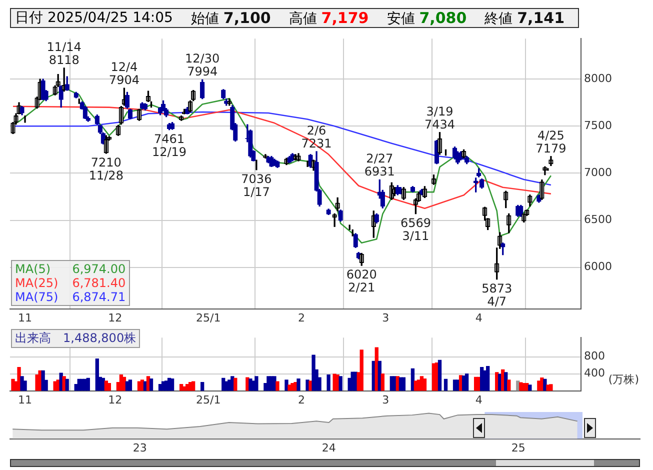 The width and height of the screenshot is (653, 470). What do you see at coordinates (524, 18) in the screenshot?
I see `text: 終値 7,141` at bounding box center [524, 18].